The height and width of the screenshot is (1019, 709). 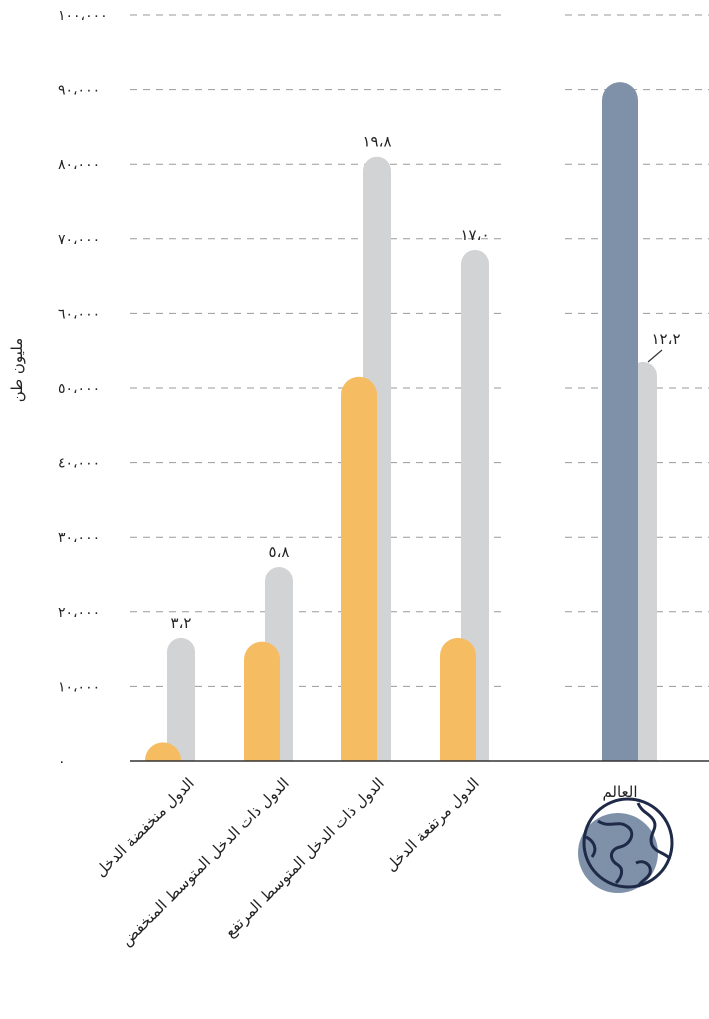 I want to click on y-tick-label: ٧٠،٠٠٠, so click(x=79, y=240).